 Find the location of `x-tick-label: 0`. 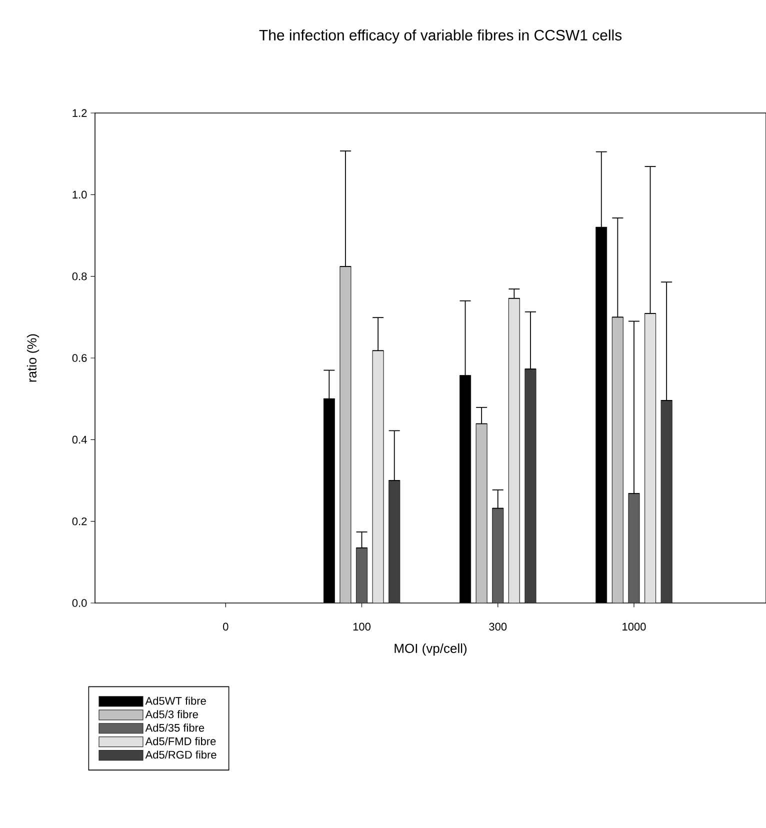

x-tick-label: 0 is located at coordinates (225, 626).